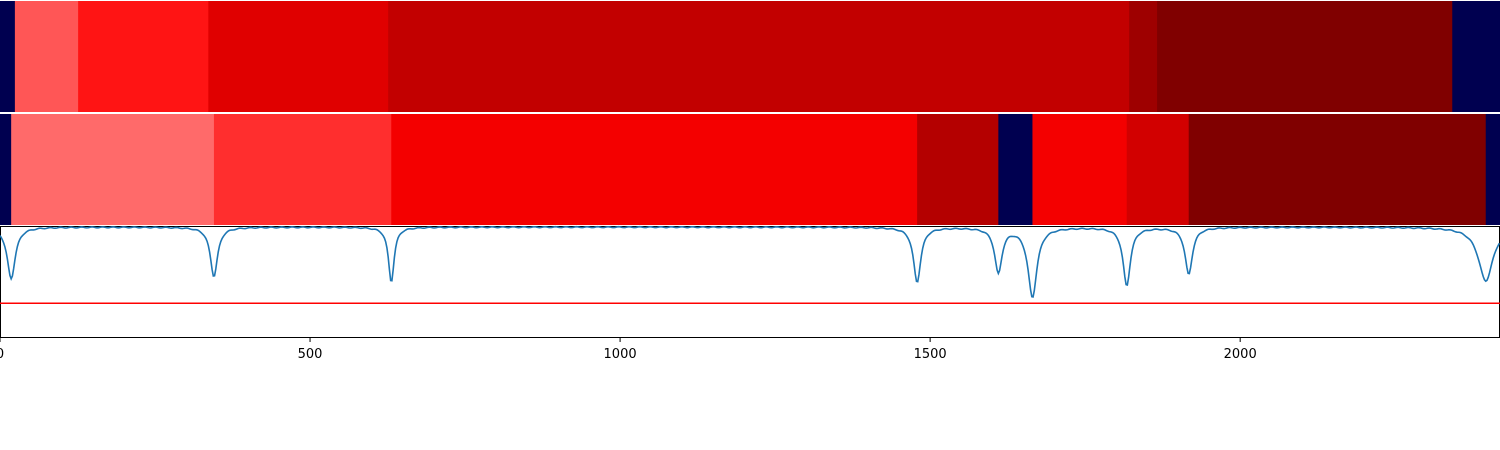  What do you see at coordinates (930, 354) in the screenshot?
I see `x-tick-label-1500: 1500` at bounding box center [930, 354].